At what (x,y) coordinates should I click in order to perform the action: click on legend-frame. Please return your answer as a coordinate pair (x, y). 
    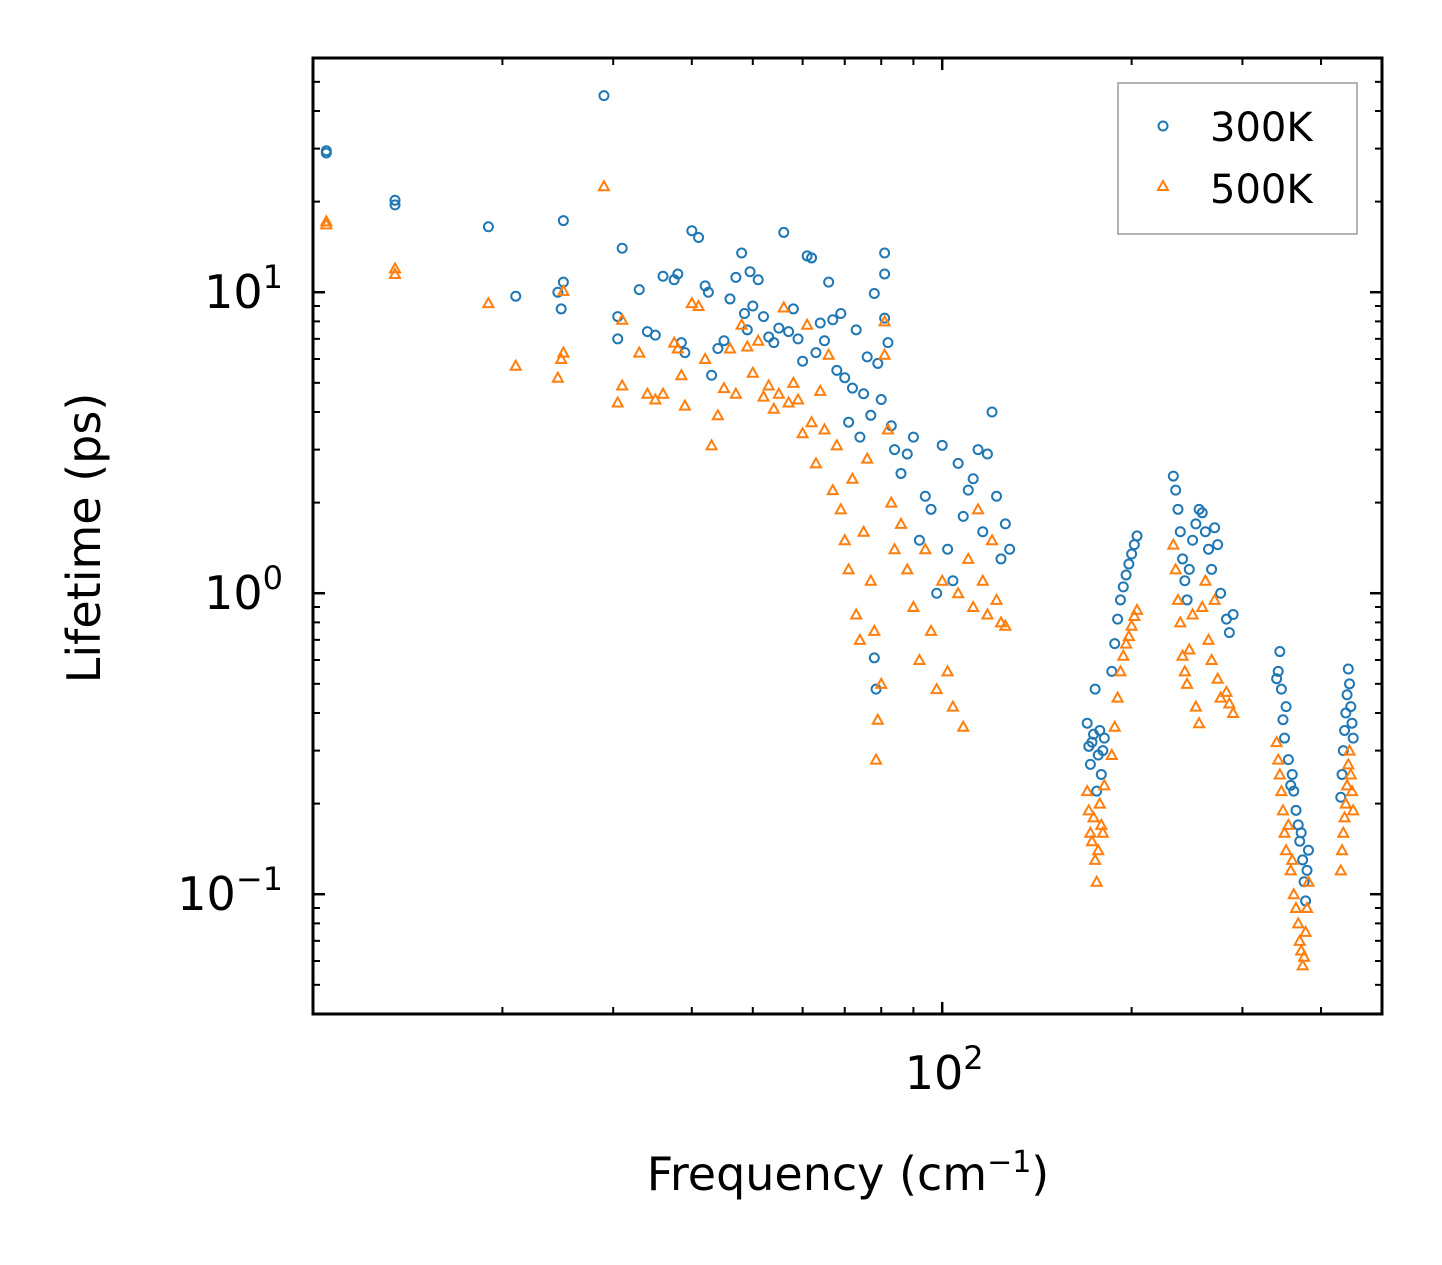
    Looking at the image, I should click on (1237, 158).